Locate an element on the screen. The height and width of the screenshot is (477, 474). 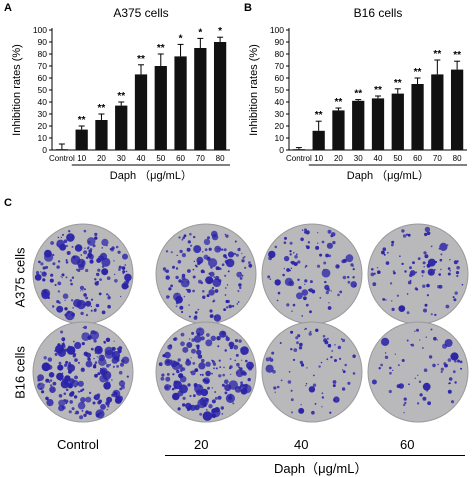
x-tick-label: 30 is located at coordinates (358, 158).